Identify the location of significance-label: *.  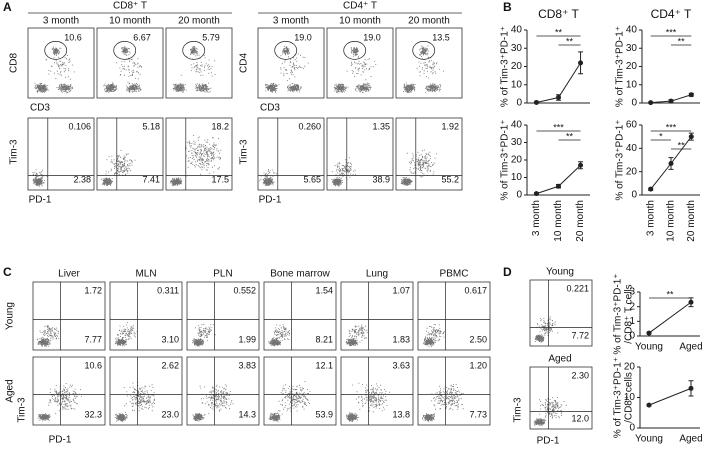
(661, 136).